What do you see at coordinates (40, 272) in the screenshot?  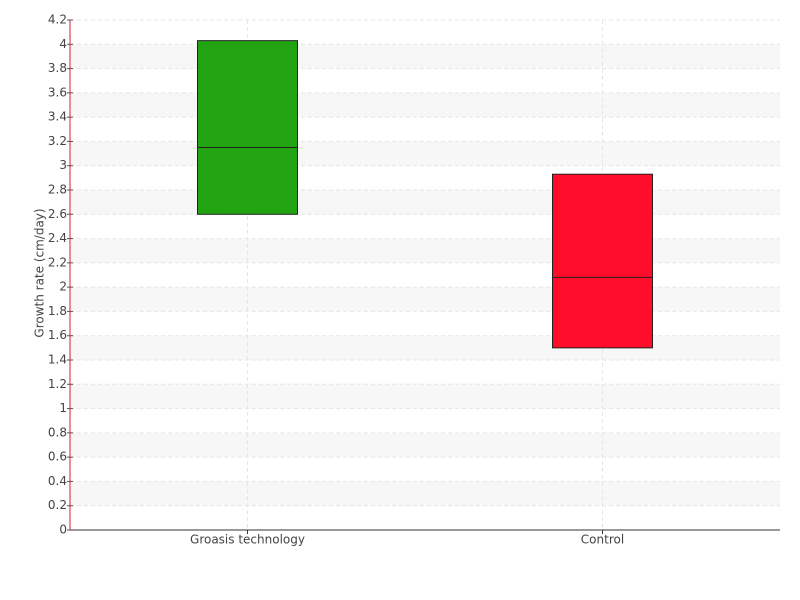 I see `y-axis-label: Growth rate (cm/day)` at bounding box center [40, 272].